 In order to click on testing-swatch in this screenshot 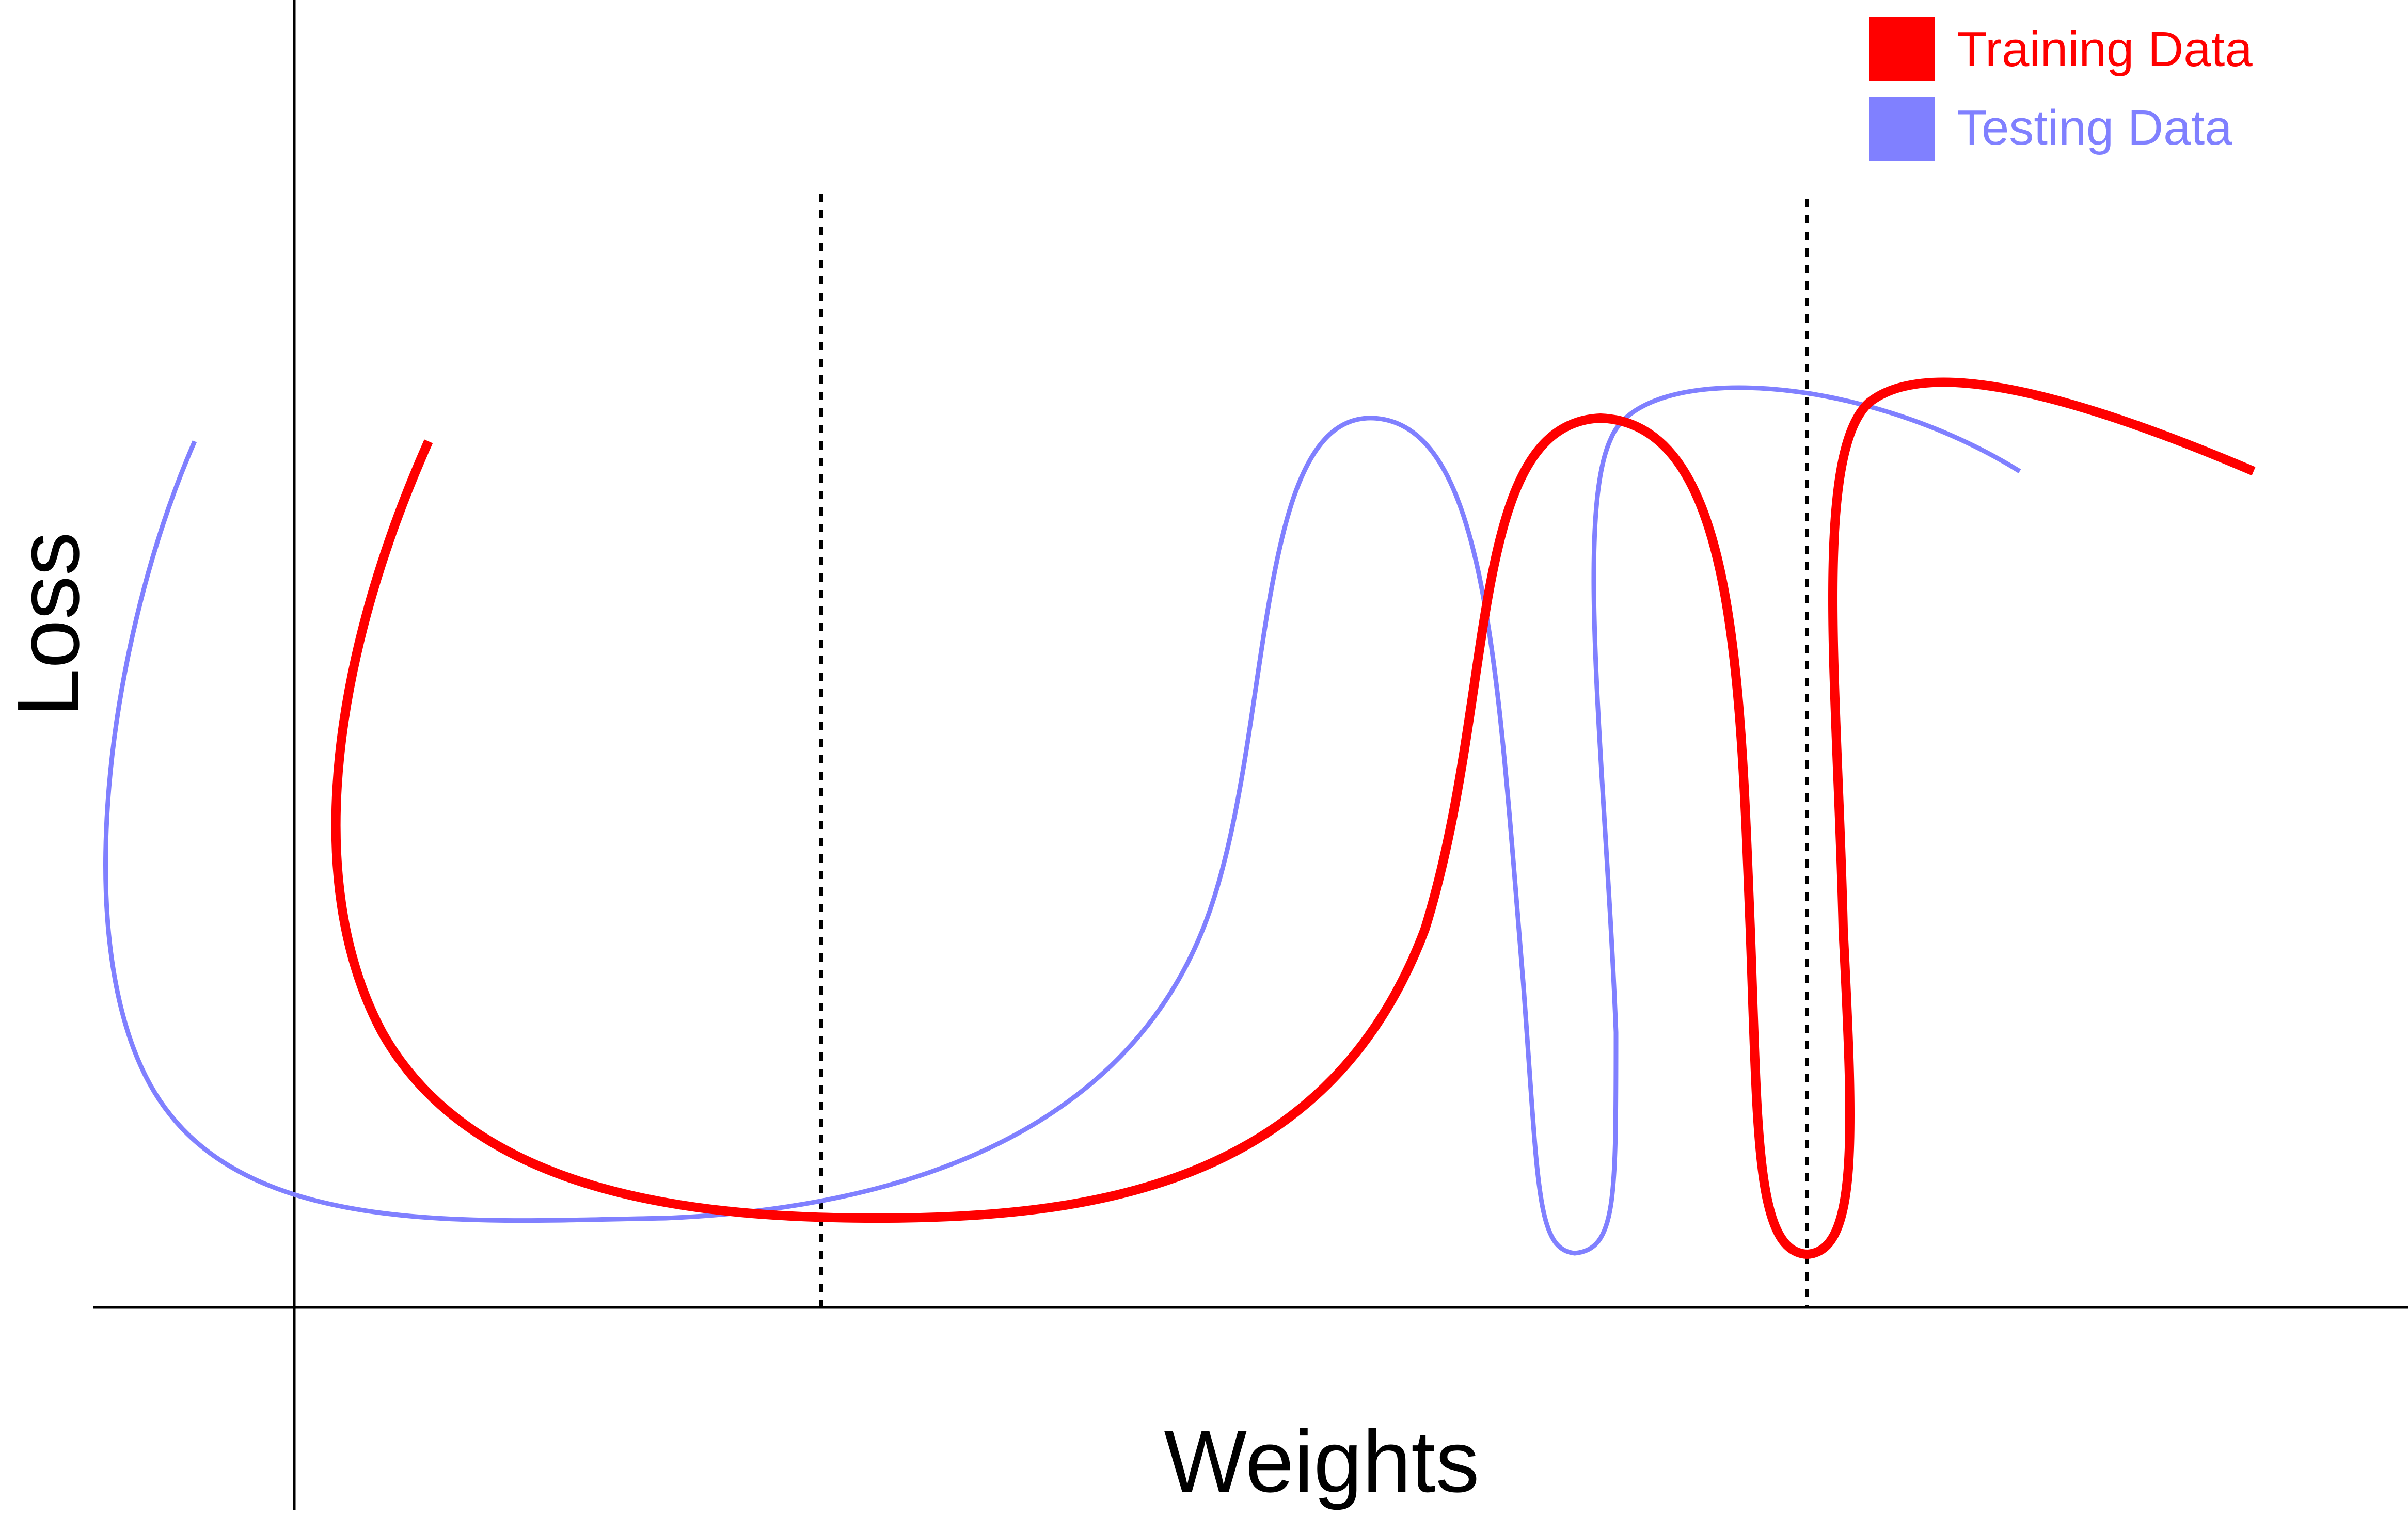, I will do `click(1902, 129)`.